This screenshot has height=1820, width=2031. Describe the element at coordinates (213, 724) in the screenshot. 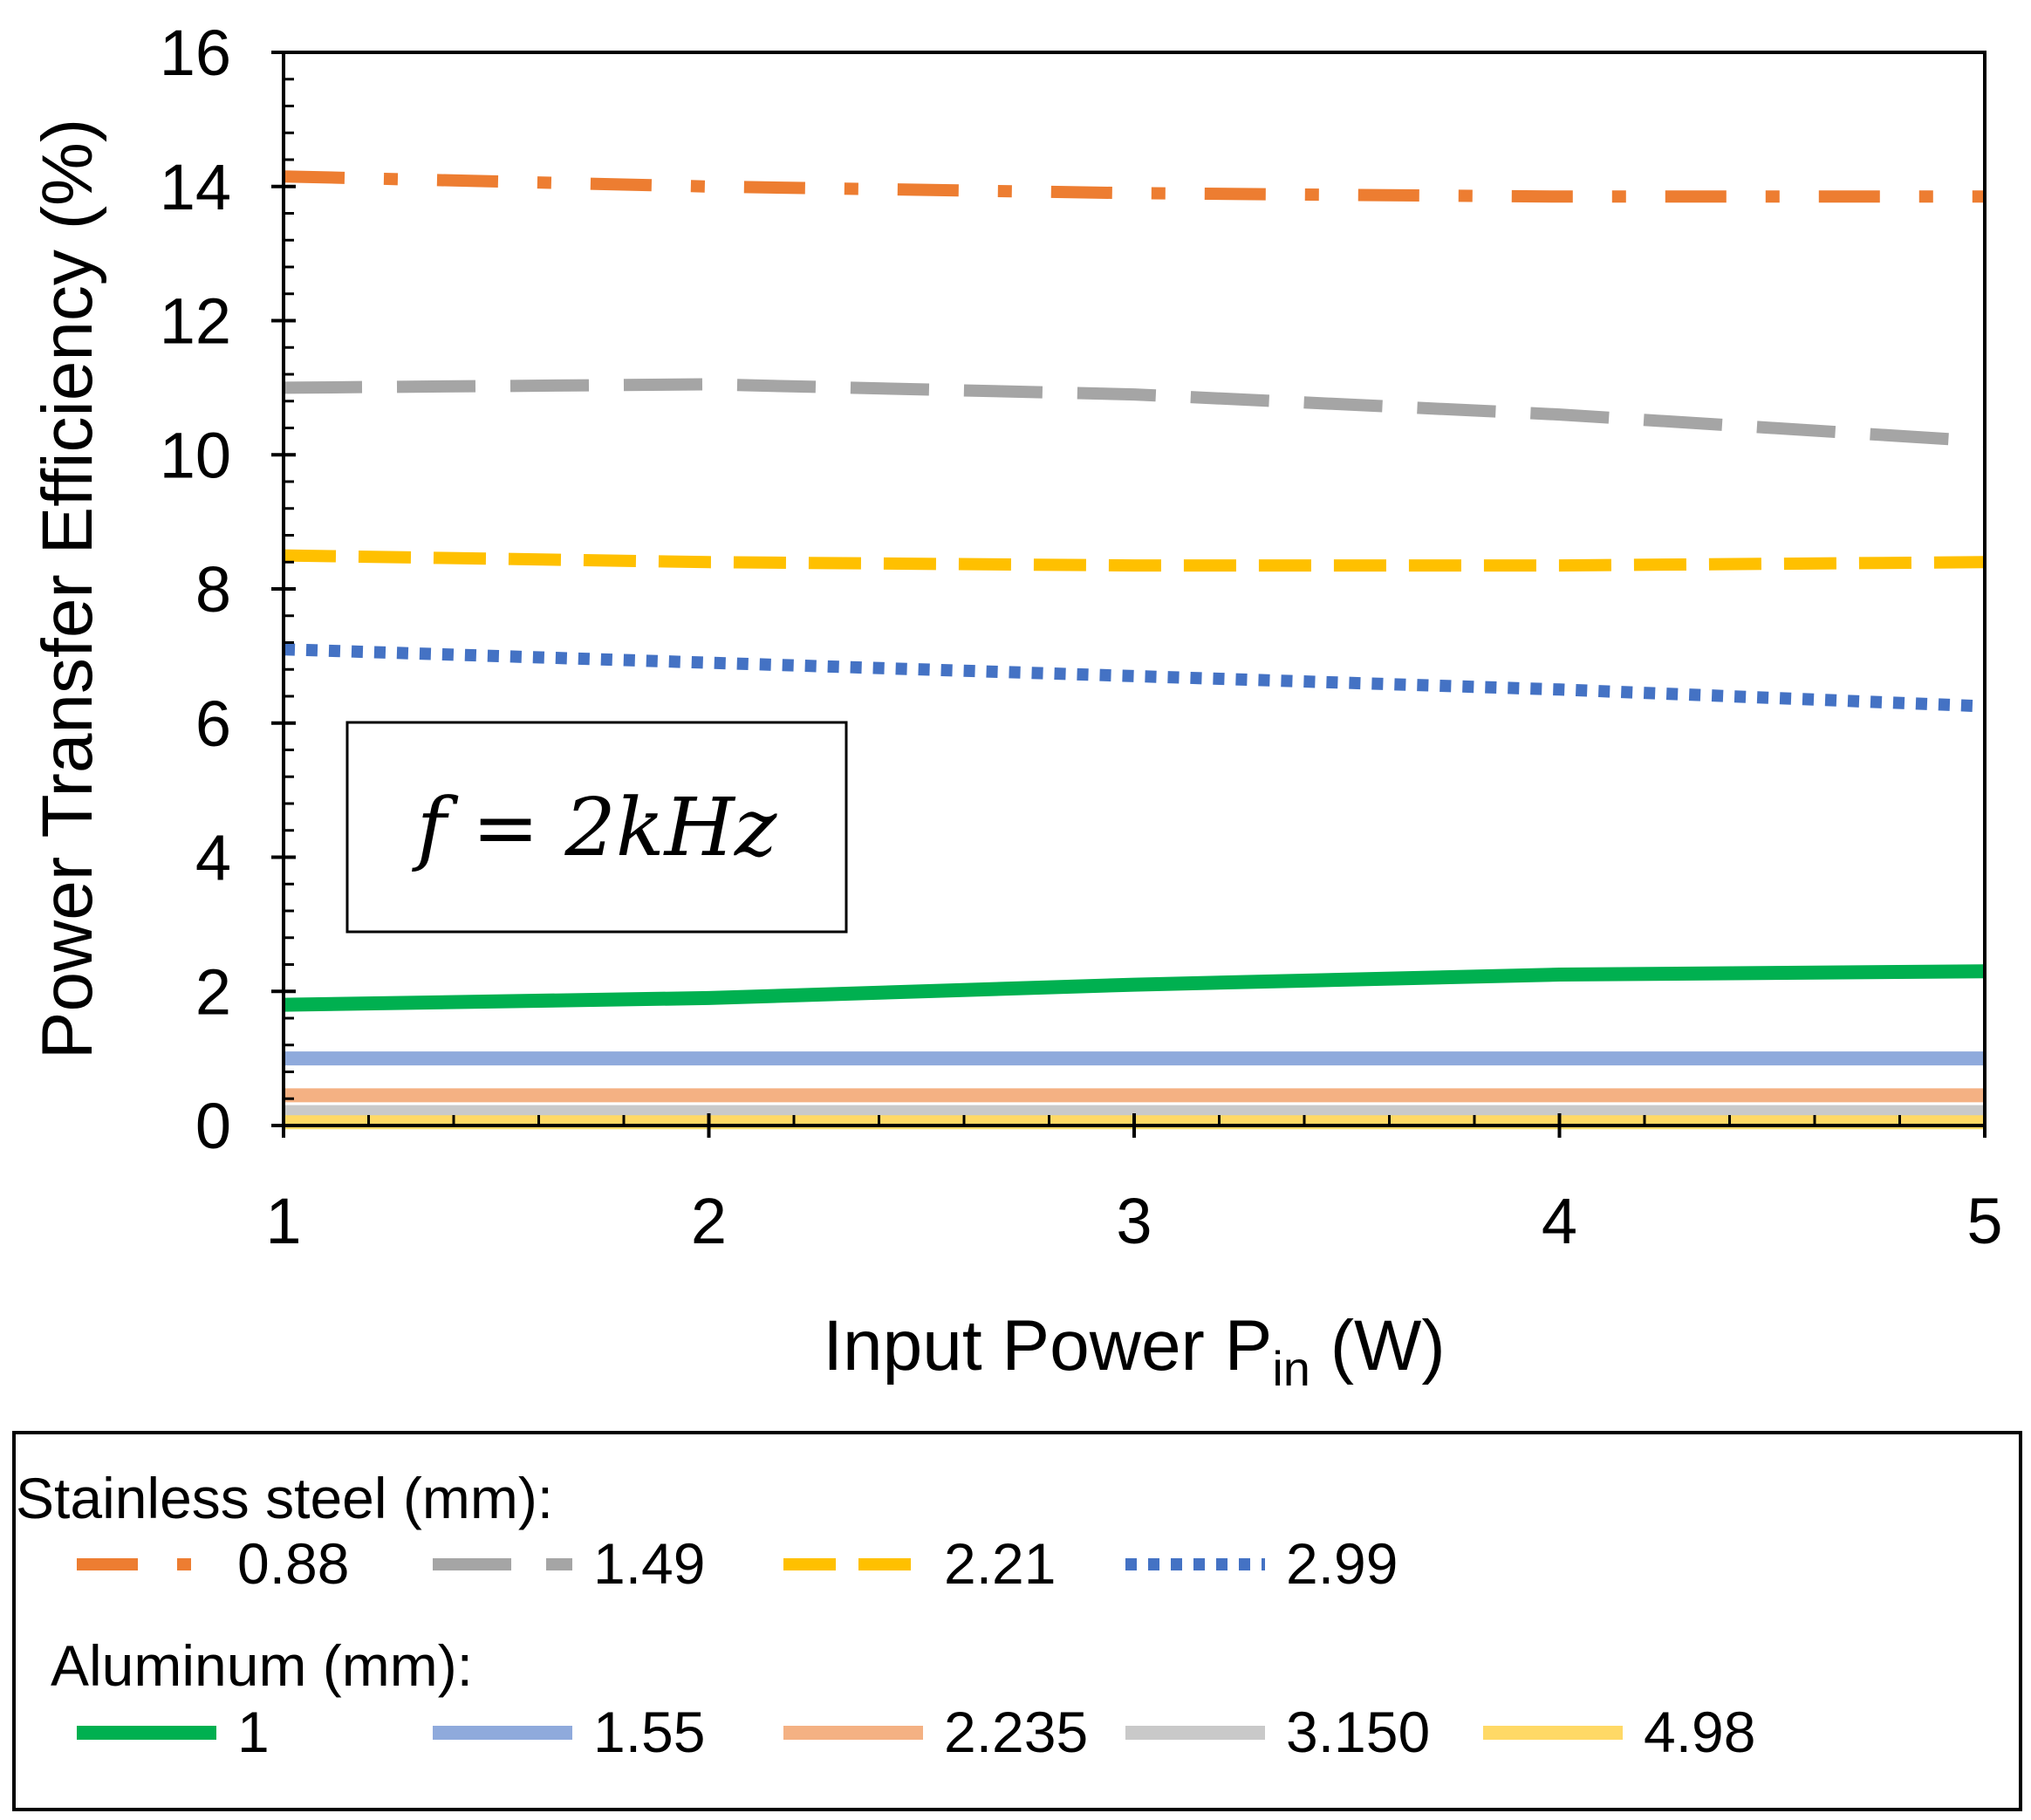

I see `y-tick-label: 6` at that location.